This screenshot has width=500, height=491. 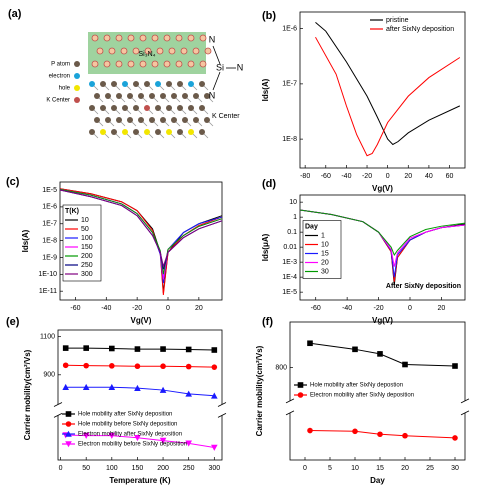 I want to click on y-tick-label: 1, so click(x=295, y=217).